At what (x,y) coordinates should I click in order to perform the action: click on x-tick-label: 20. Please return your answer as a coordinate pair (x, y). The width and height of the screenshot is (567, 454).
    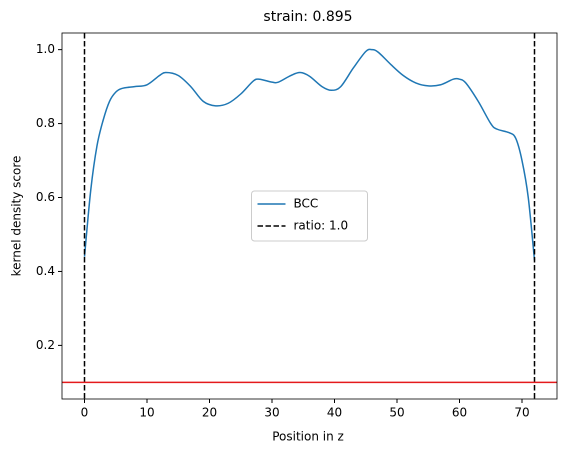
    Looking at the image, I should click on (209, 413).